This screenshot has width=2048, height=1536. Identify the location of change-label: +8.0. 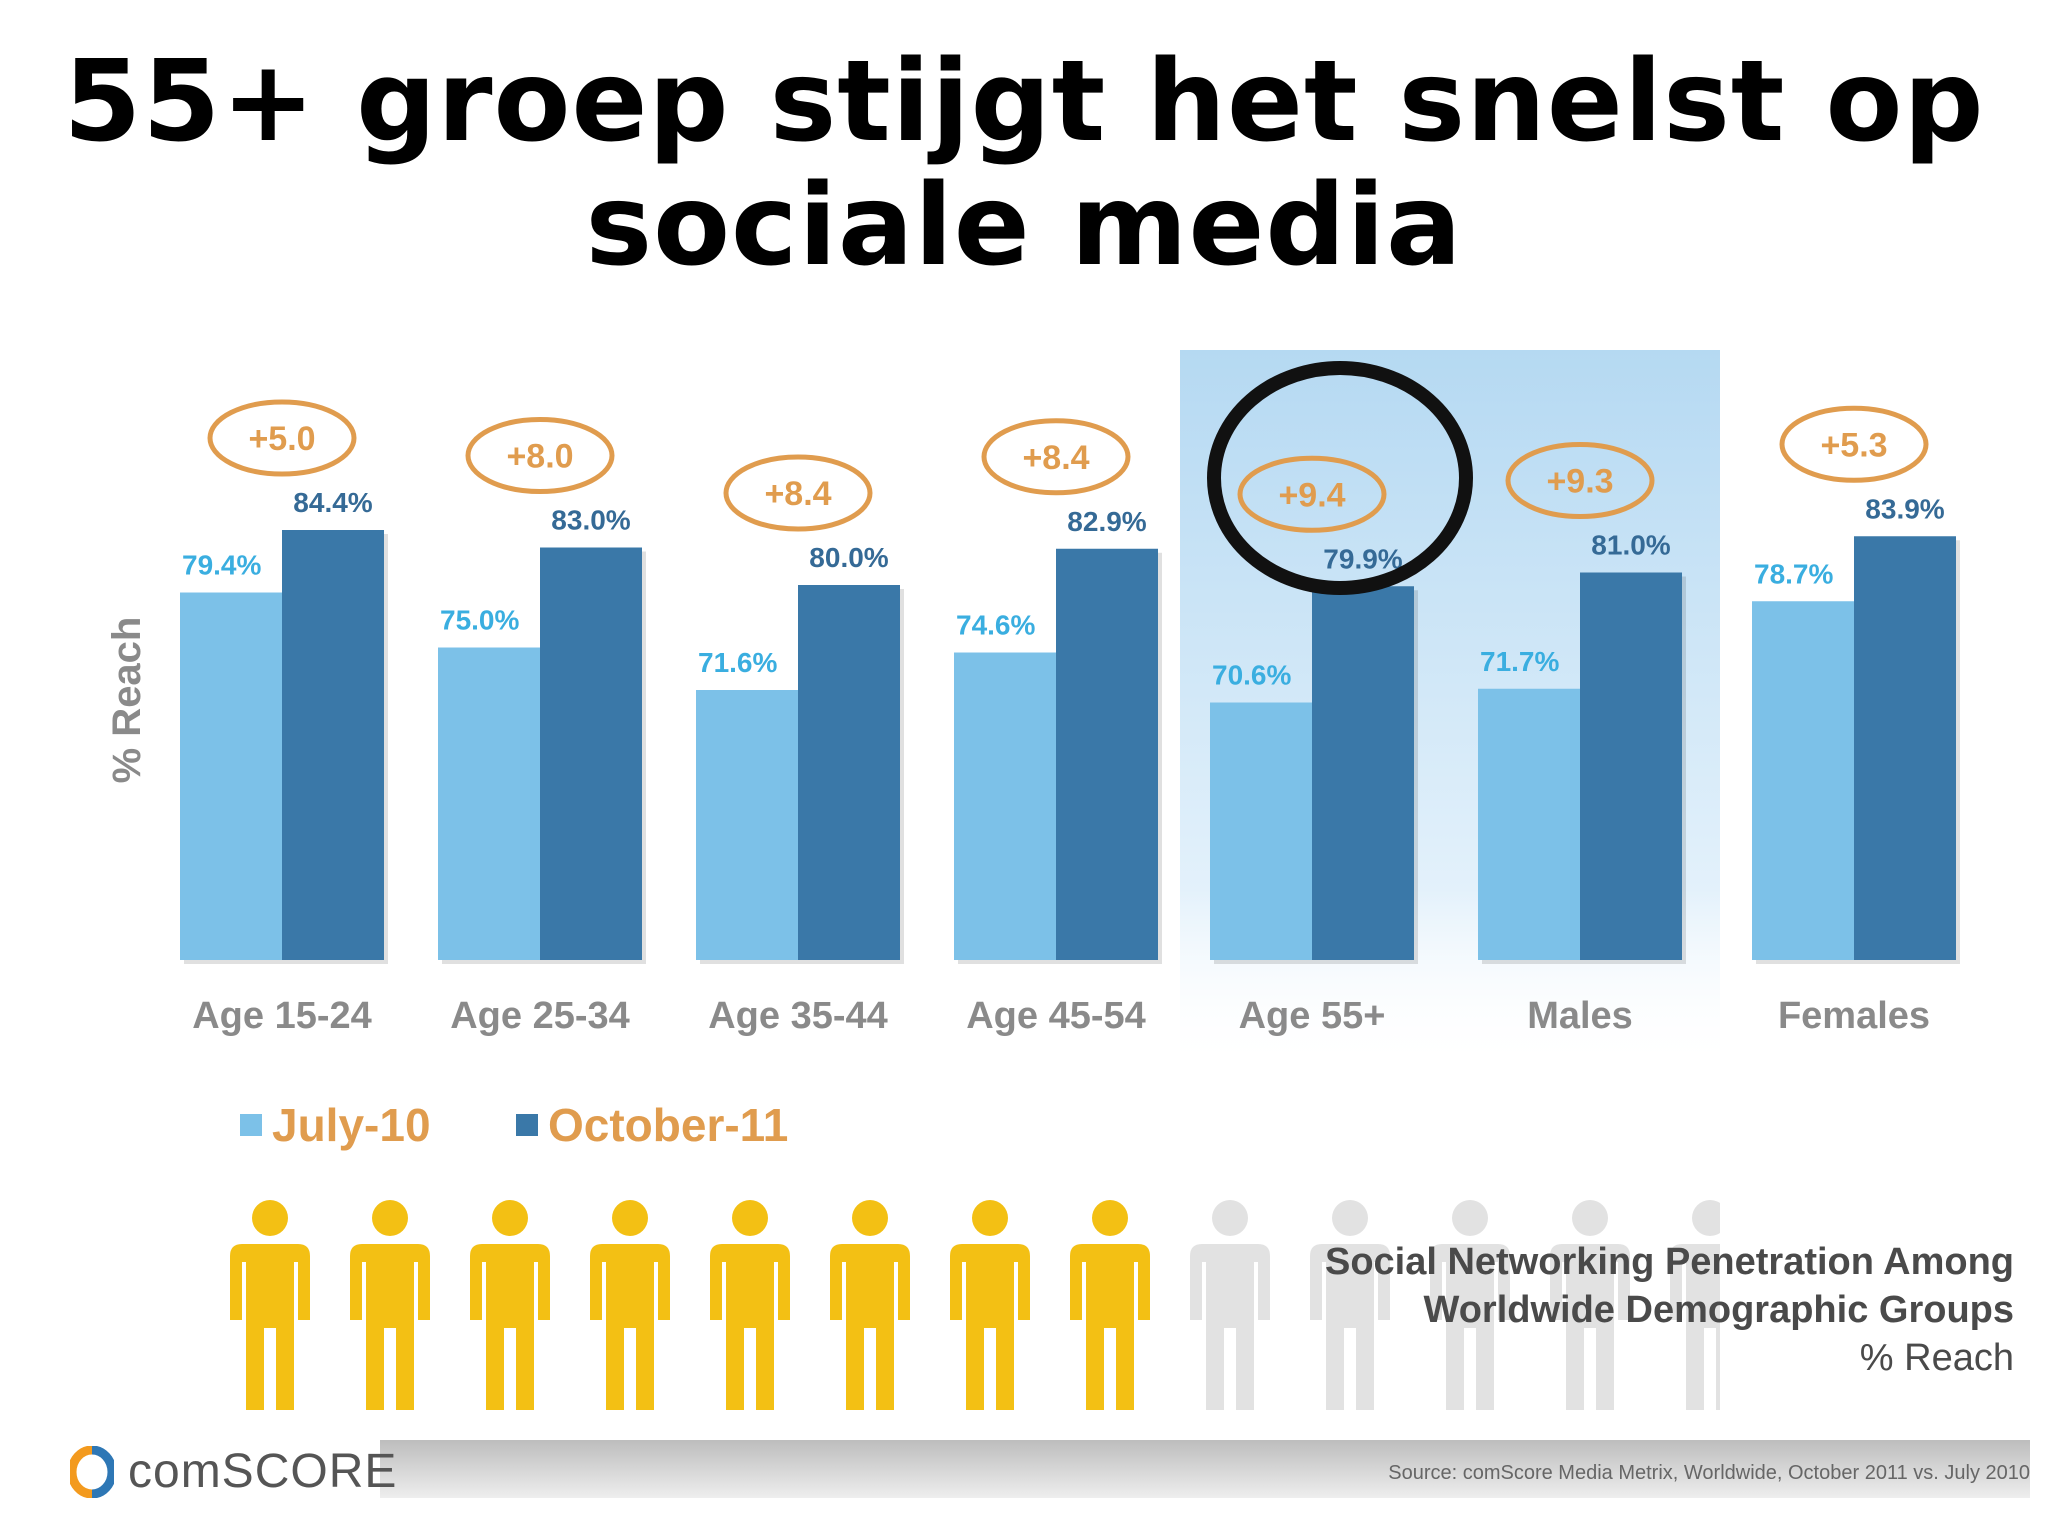
(539, 457).